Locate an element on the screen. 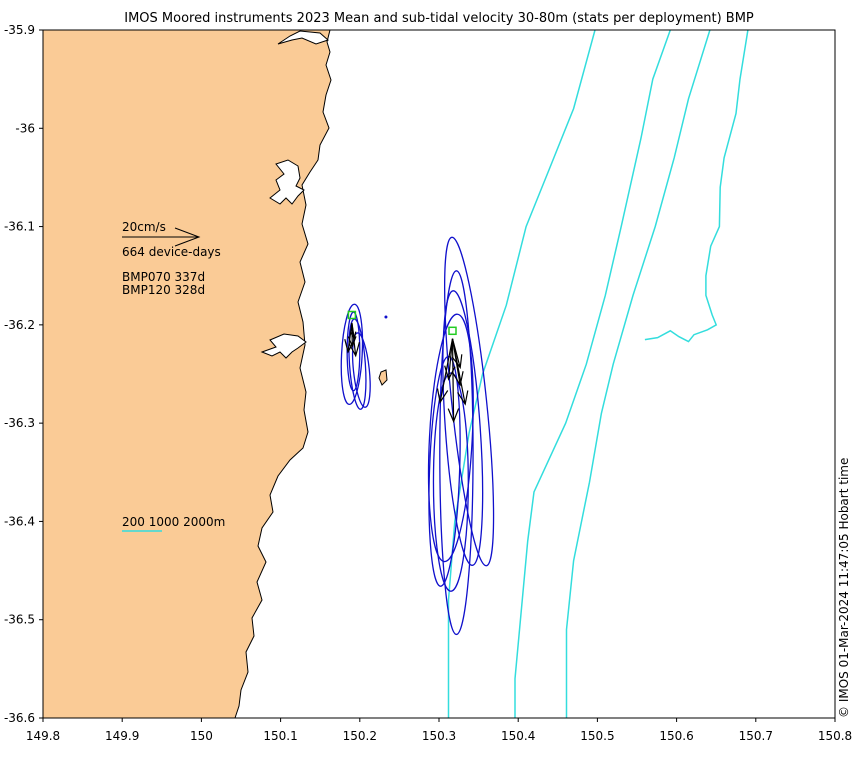 The height and width of the screenshot is (764, 861). y-tick-label: -36.1 is located at coordinates (19, 227).